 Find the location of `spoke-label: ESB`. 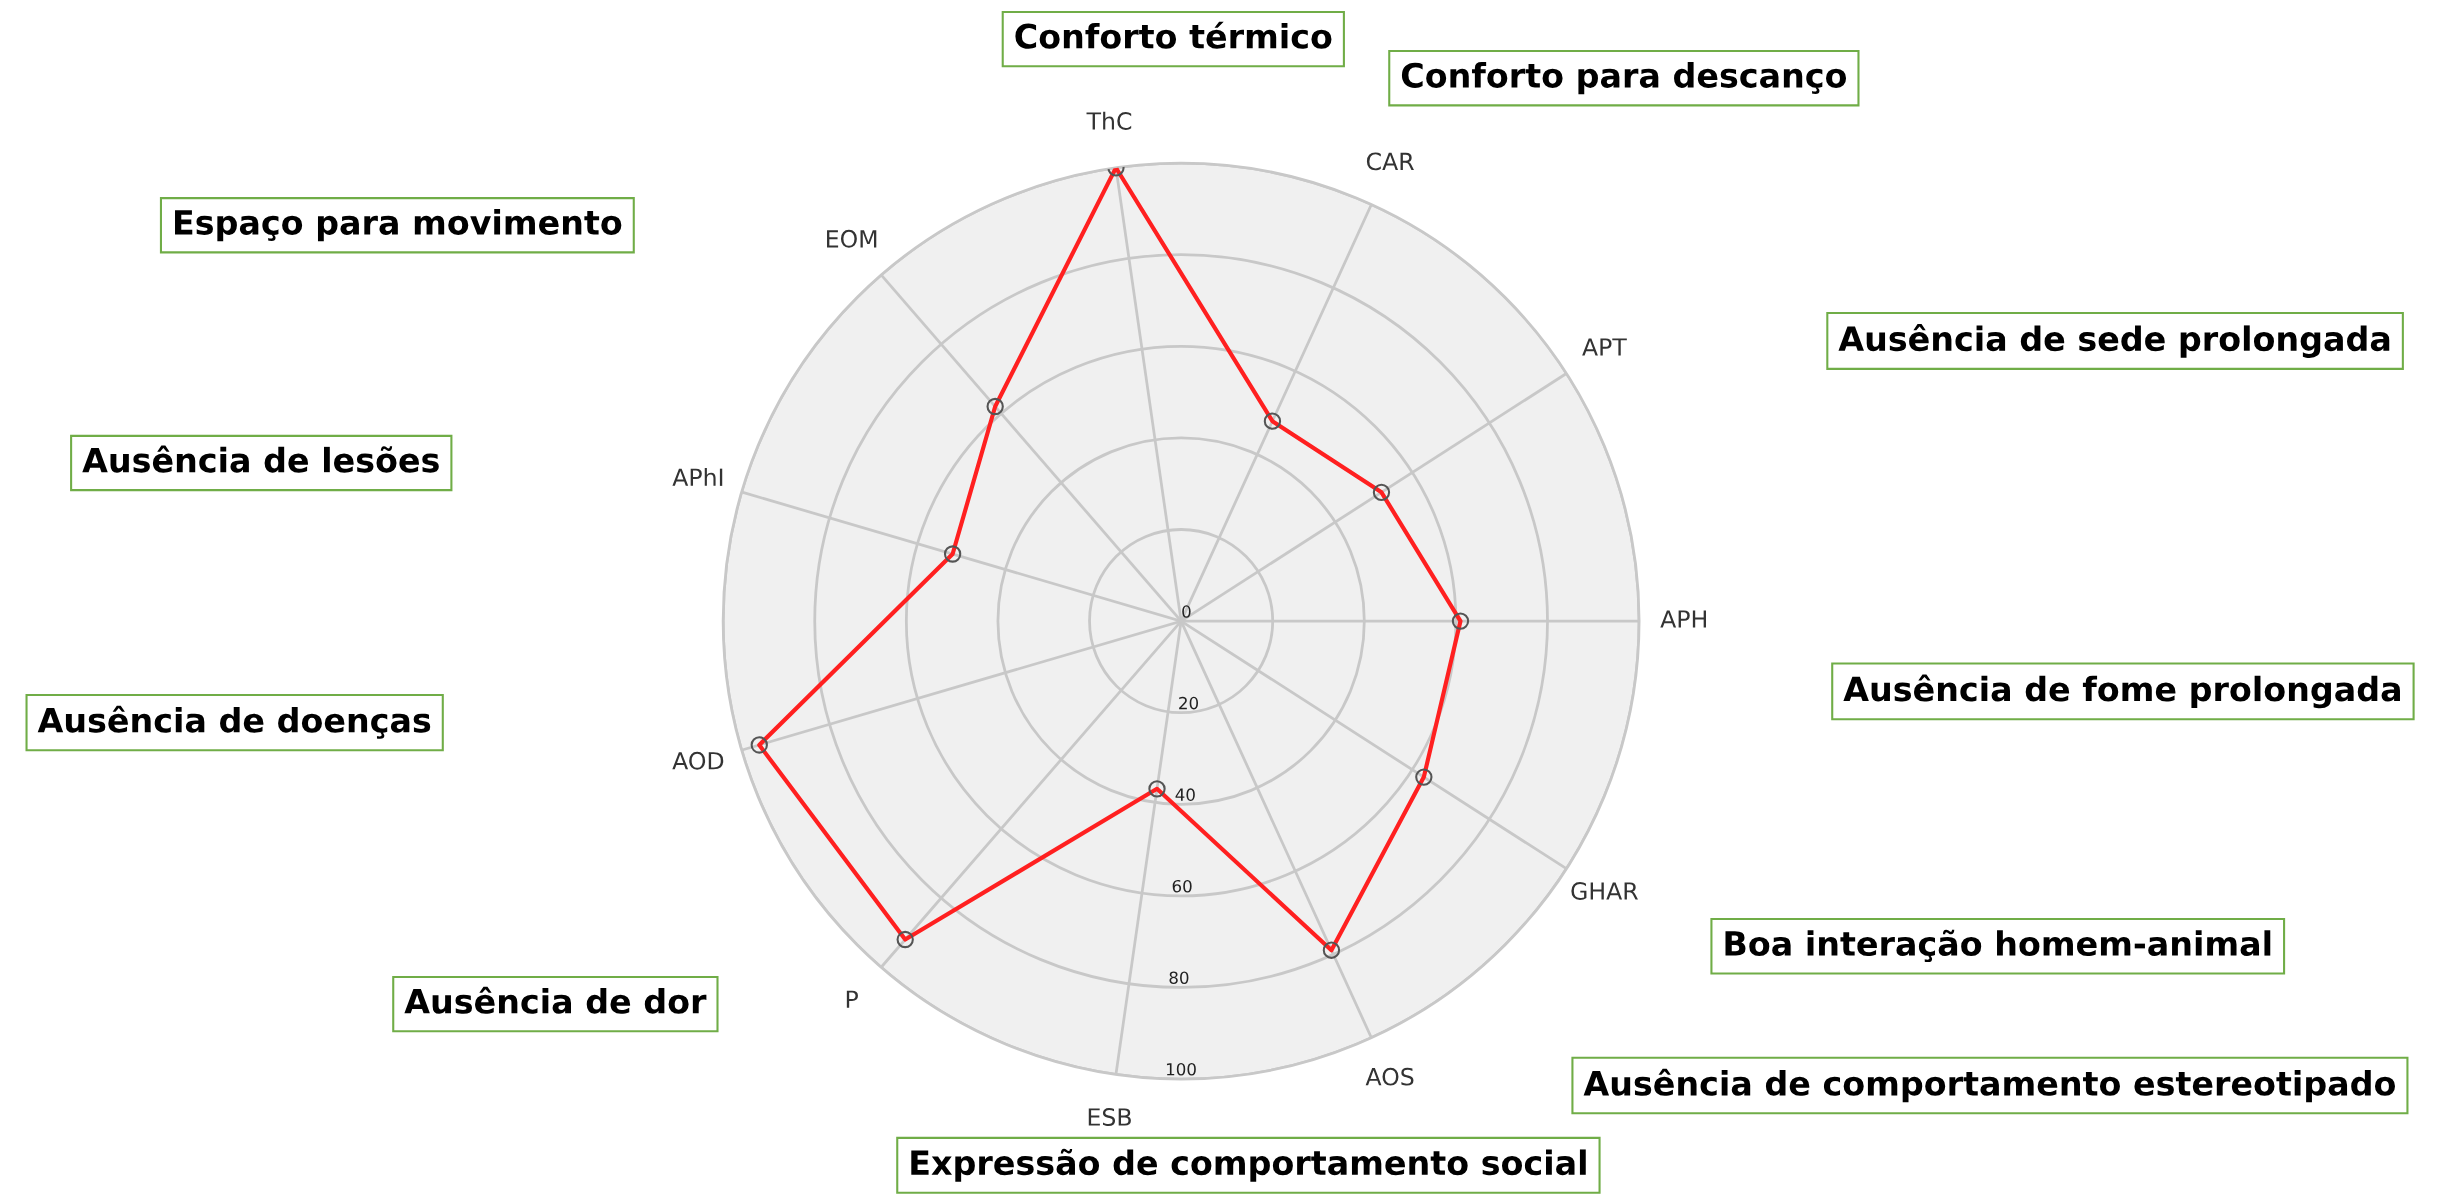

spoke-label: ESB is located at coordinates (1109, 1117).